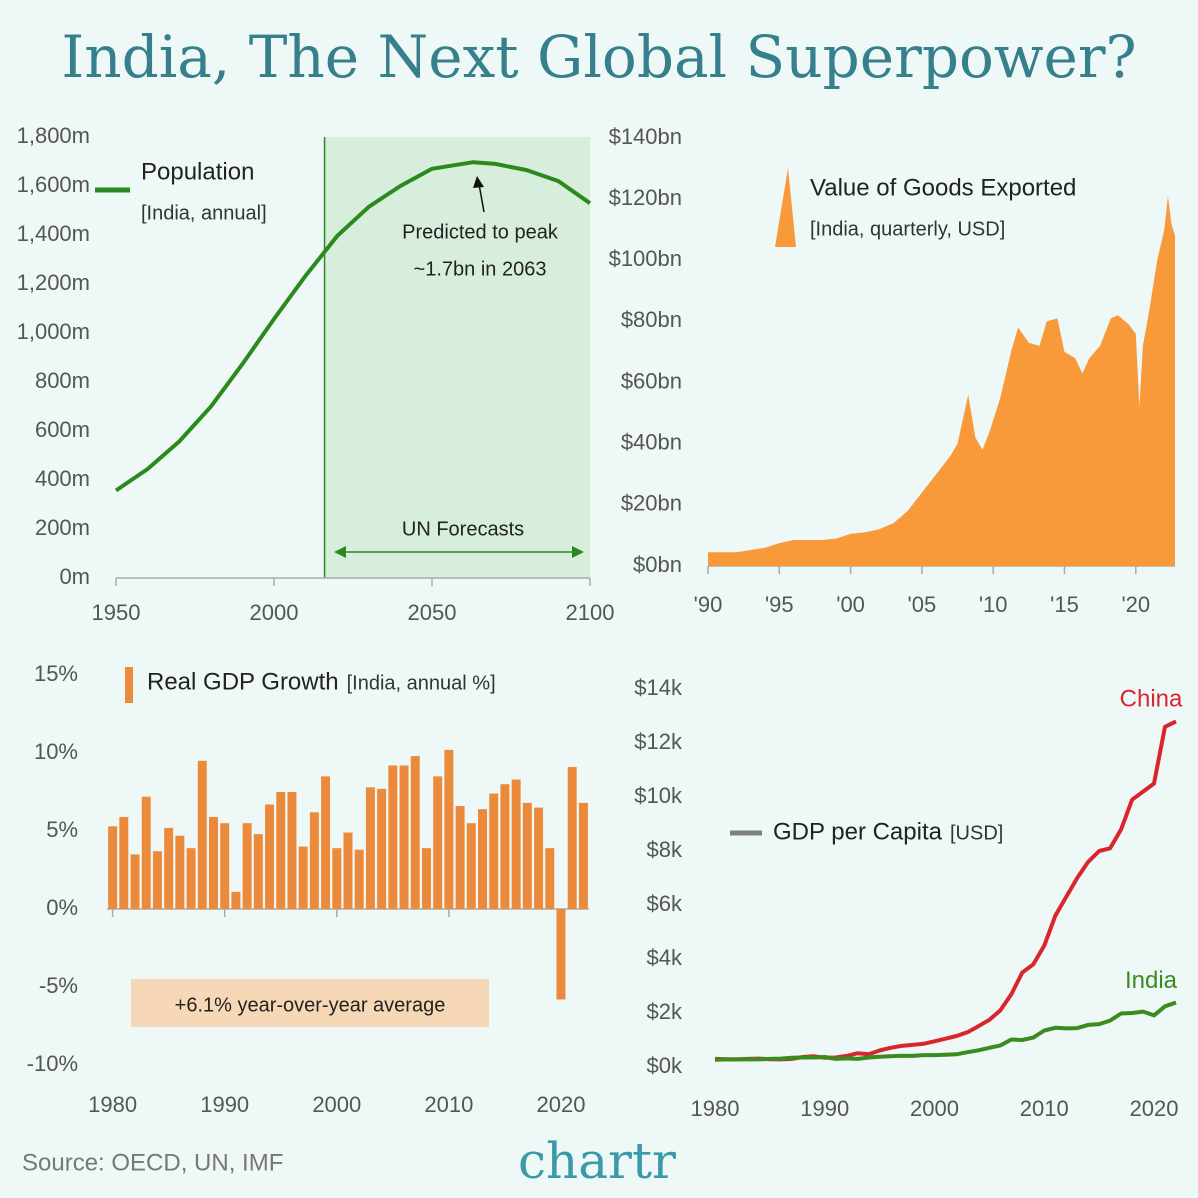 The height and width of the screenshot is (1198, 1198). What do you see at coordinates (785, 207) in the screenshot?
I see `legend-icon` at bounding box center [785, 207].